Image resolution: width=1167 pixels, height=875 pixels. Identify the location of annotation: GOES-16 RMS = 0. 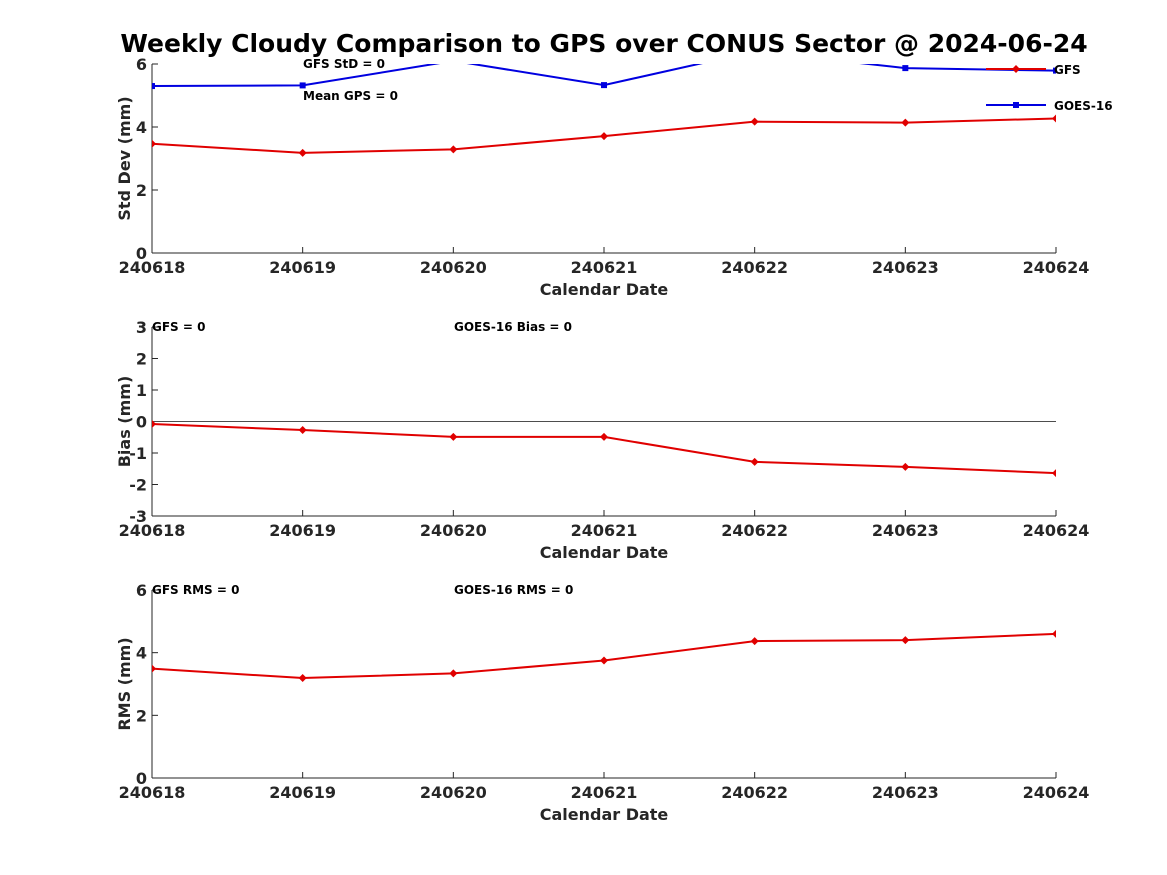
(513, 590).